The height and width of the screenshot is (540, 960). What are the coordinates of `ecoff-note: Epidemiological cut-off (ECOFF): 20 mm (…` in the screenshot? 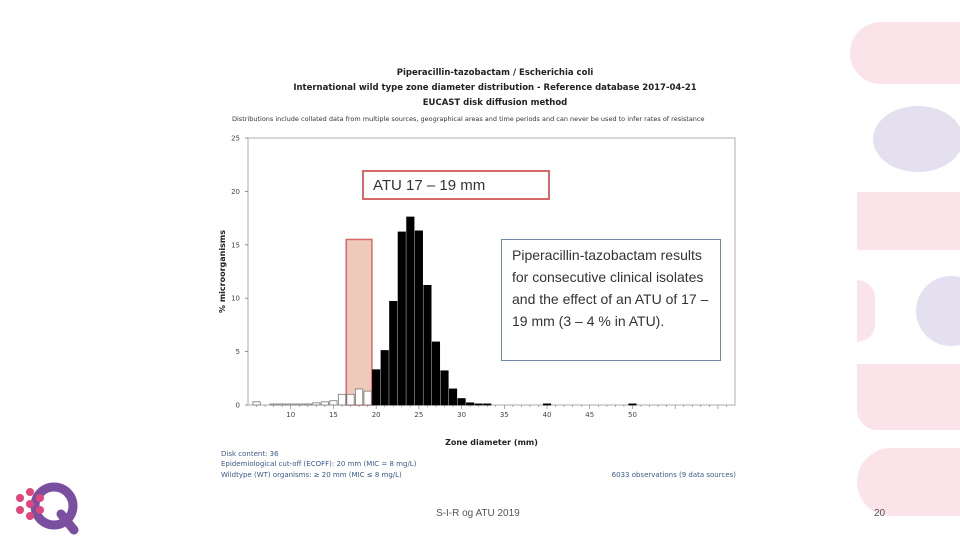 It's located at (319, 464).